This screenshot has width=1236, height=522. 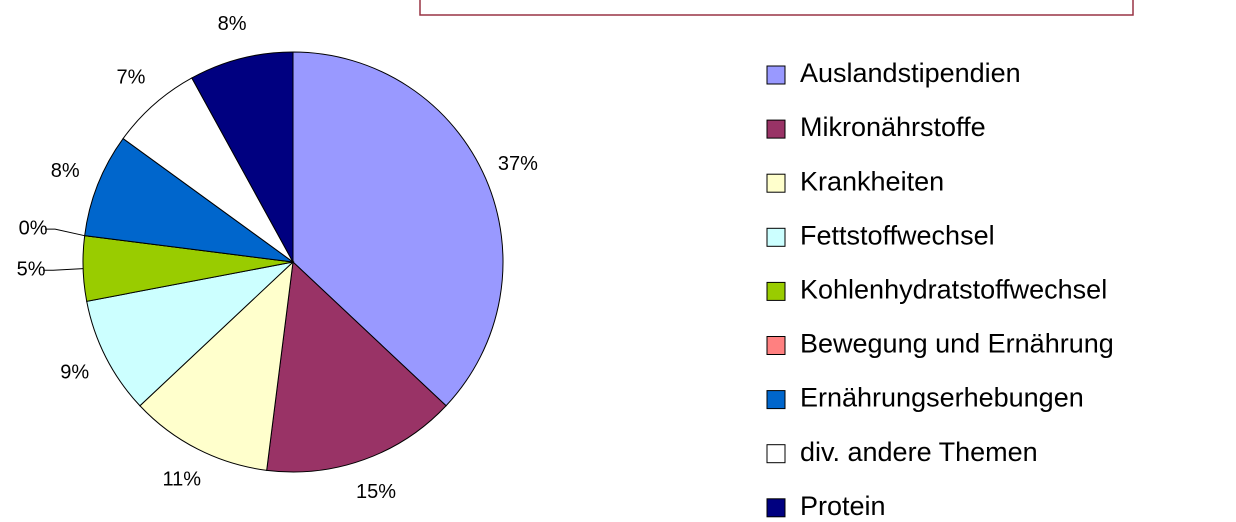 What do you see at coordinates (131, 78) in the screenshot?
I see `data-label: 7%` at bounding box center [131, 78].